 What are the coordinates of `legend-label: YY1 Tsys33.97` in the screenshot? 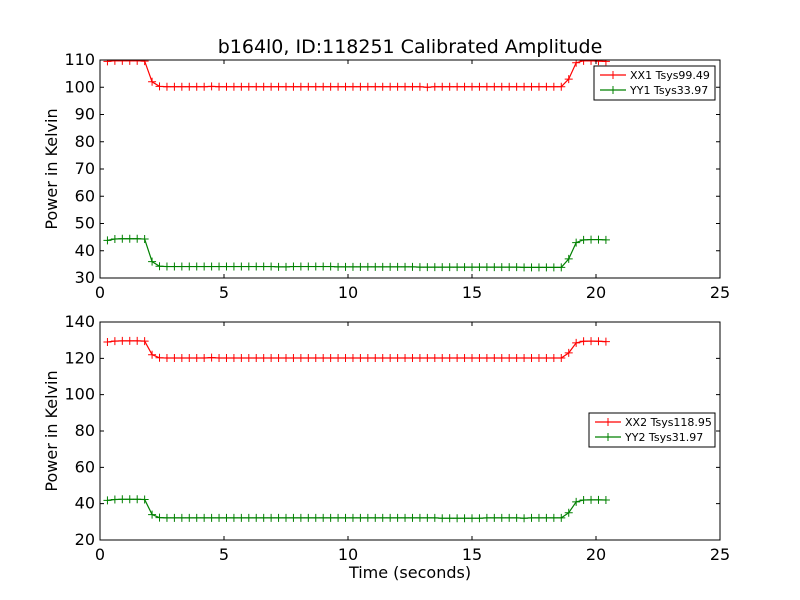 It's located at (668, 90).